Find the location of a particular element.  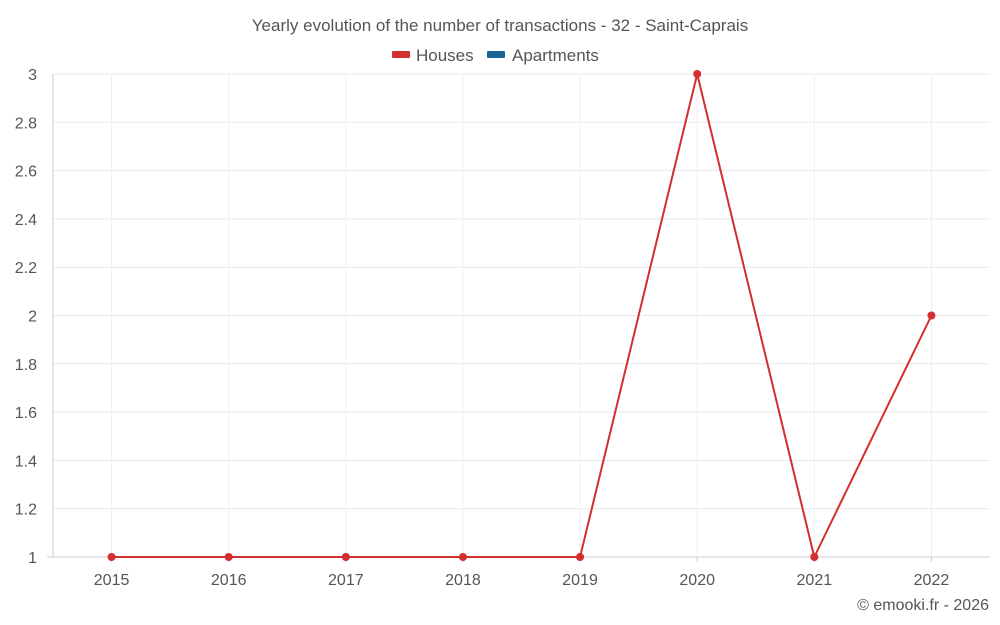

y-tick-label: 2.8 is located at coordinates (26, 123).